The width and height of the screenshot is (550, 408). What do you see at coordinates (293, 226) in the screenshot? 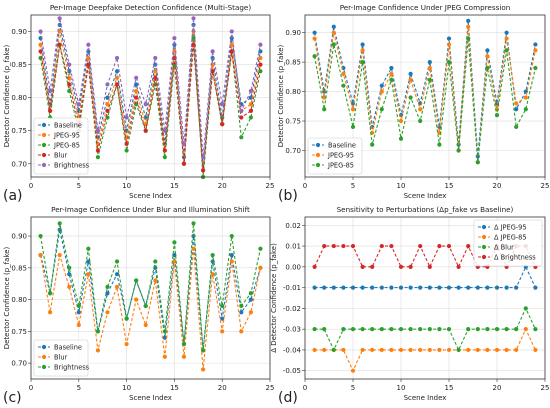
I see `y-tick-label: 0.02` at bounding box center [293, 226].